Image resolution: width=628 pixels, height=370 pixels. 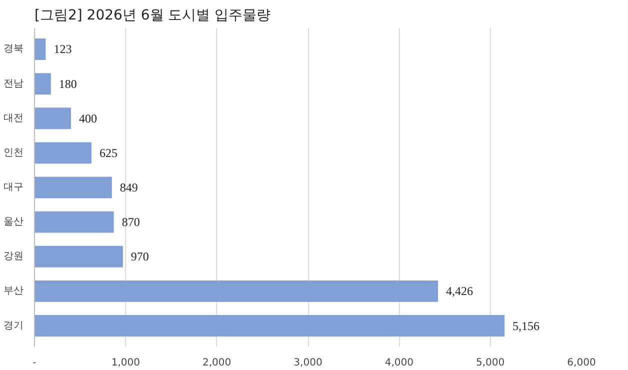 I want to click on x-tick-label: 6,000, so click(x=581, y=363).